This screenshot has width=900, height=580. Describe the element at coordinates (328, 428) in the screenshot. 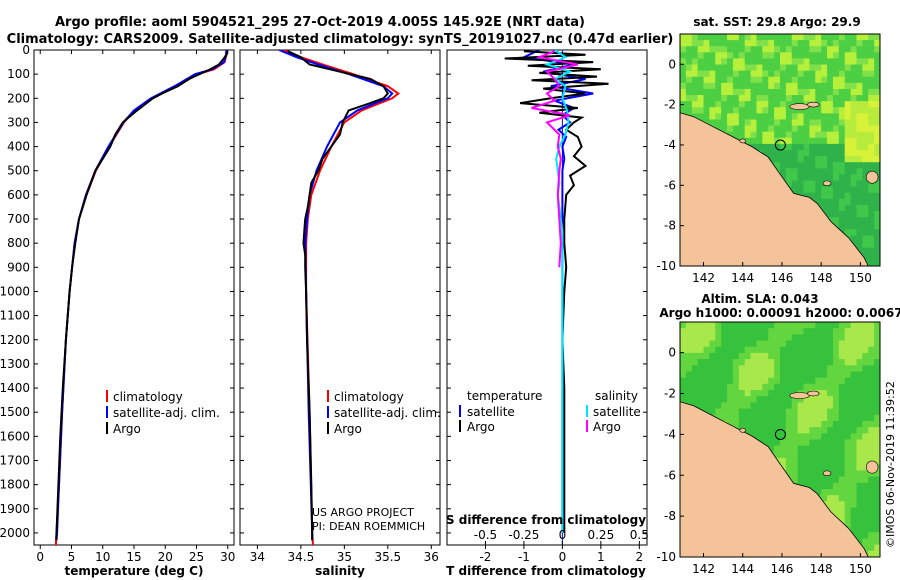

I see `legend-argo-swatch` at that location.